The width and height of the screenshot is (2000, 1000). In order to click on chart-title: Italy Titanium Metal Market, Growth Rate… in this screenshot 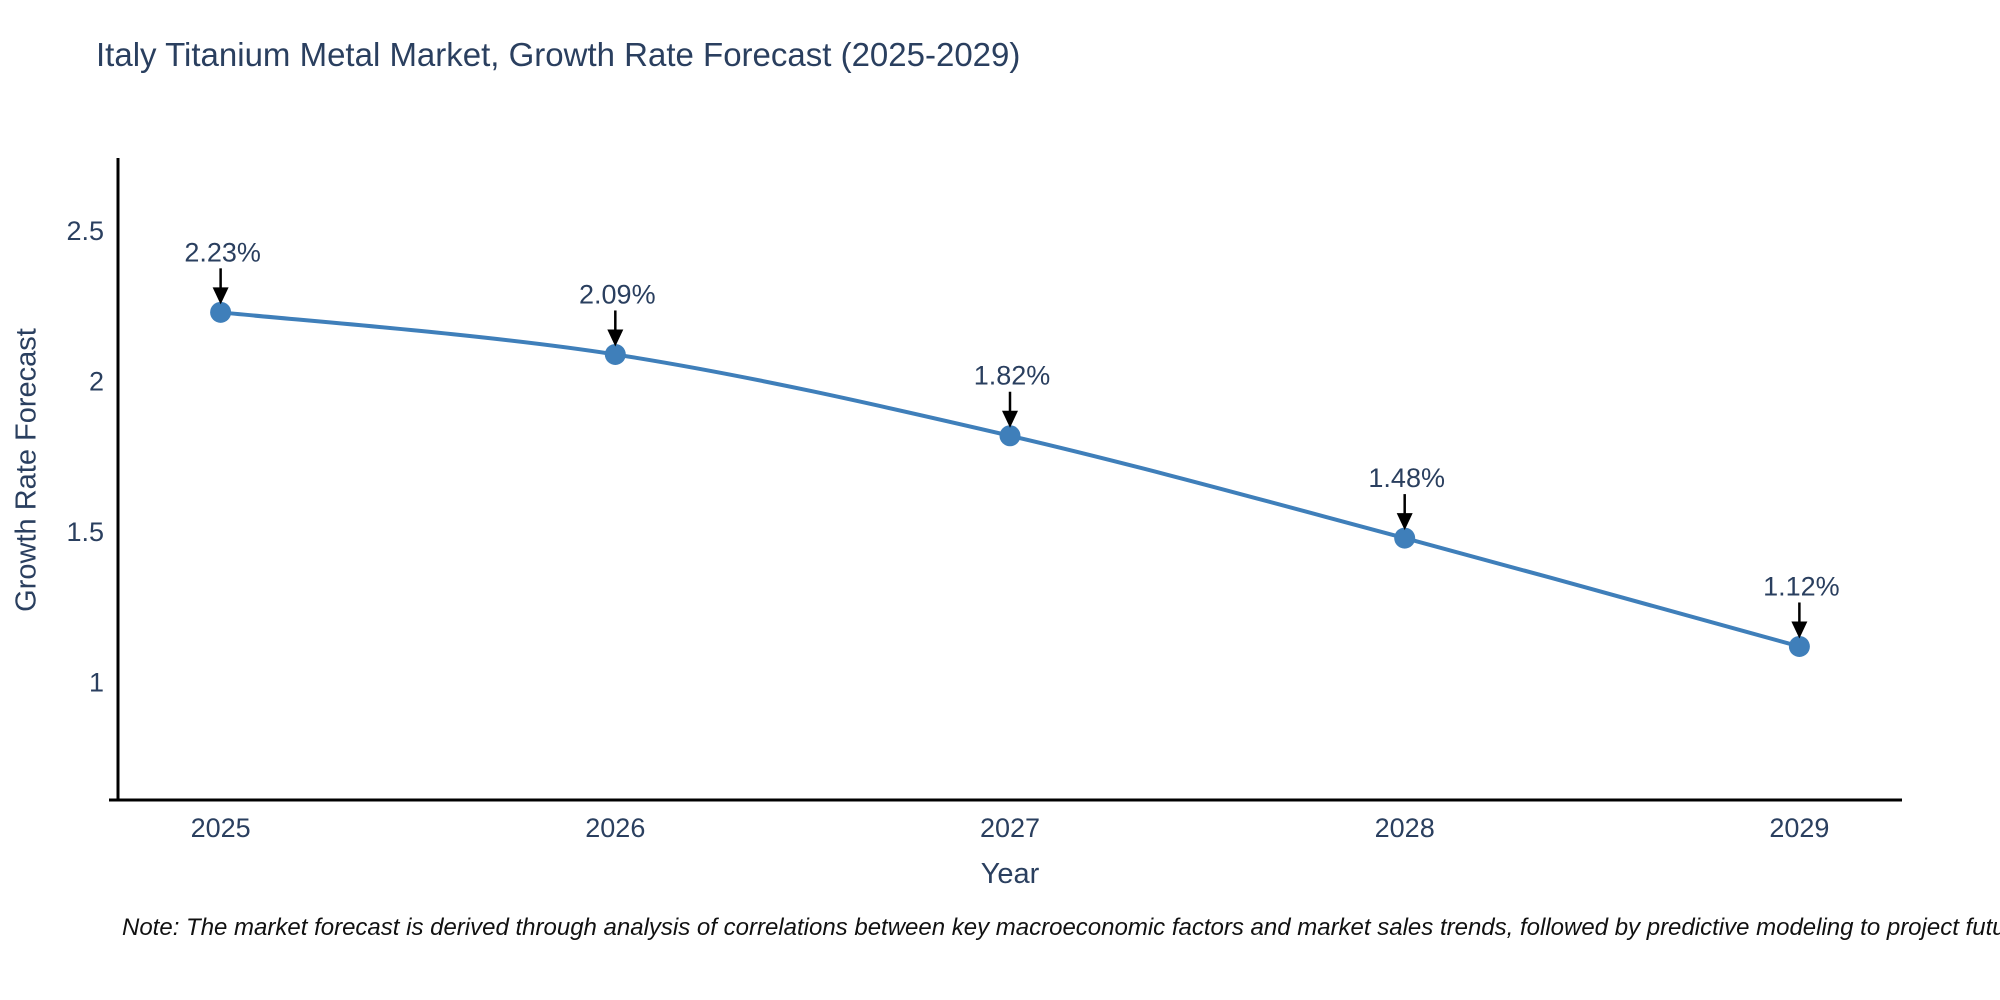, I will do `click(558, 54)`.